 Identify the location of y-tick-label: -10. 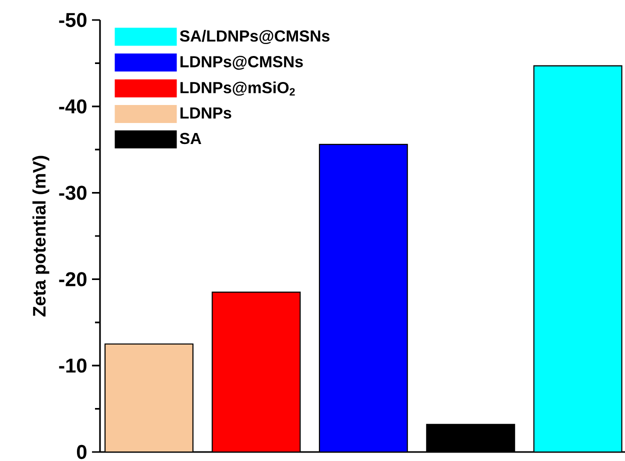
(72, 365).